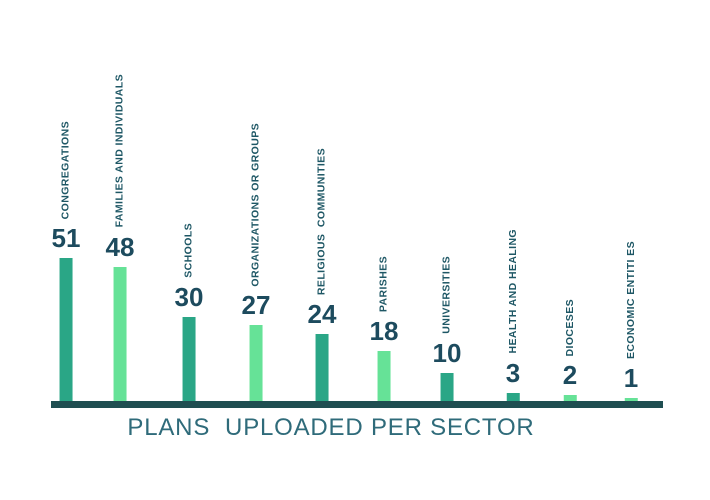 This screenshot has width=710, height=500. What do you see at coordinates (322, 313) in the screenshot?
I see `value-label: 24` at bounding box center [322, 313].